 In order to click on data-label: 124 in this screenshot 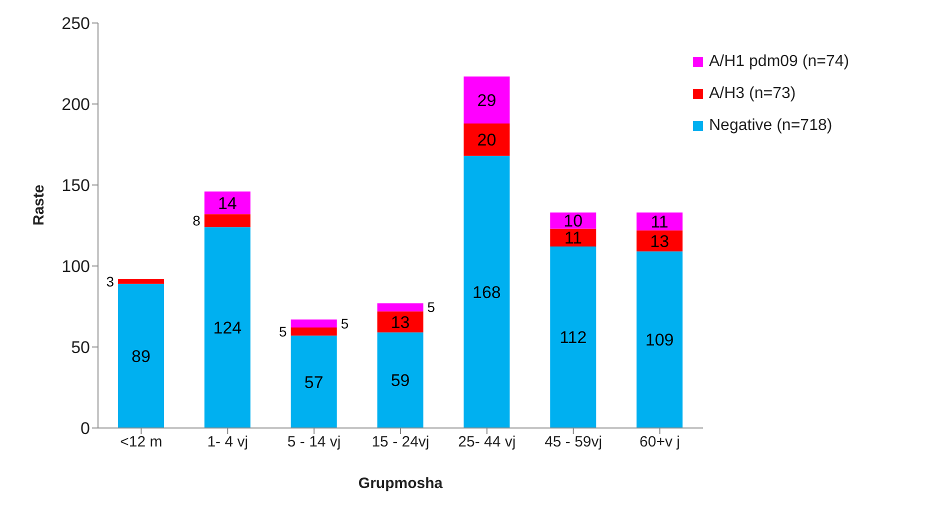, I will do `click(227, 328)`.